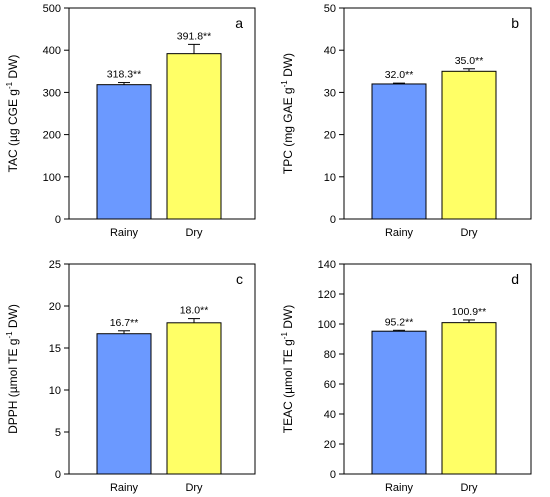 Image resolution: width=550 pixels, height=497 pixels. Describe the element at coordinates (52, 9) in the screenshot. I see `y-tick-label: 500` at that location.